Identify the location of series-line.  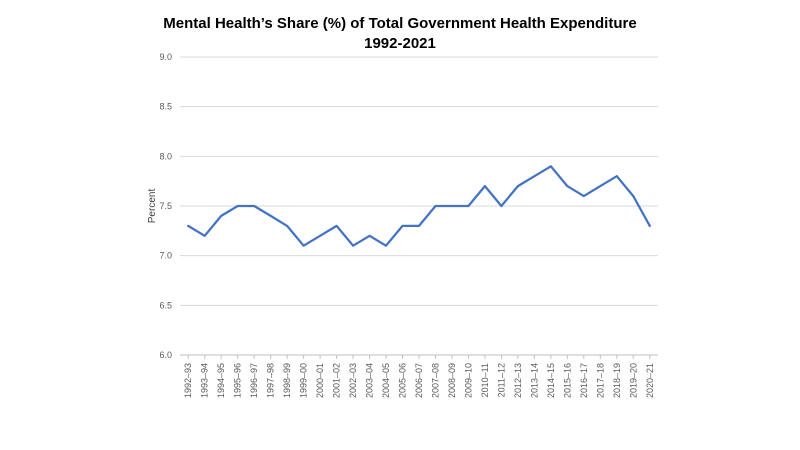
(419, 206).